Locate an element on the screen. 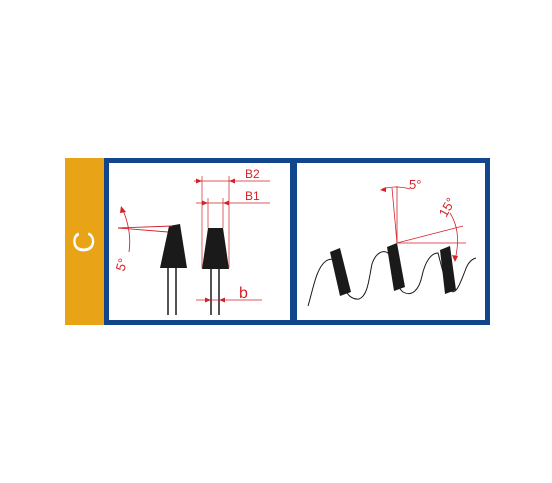 This screenshot has height=483, width=552. angle-reference-line is located at coordinates (145, 227).